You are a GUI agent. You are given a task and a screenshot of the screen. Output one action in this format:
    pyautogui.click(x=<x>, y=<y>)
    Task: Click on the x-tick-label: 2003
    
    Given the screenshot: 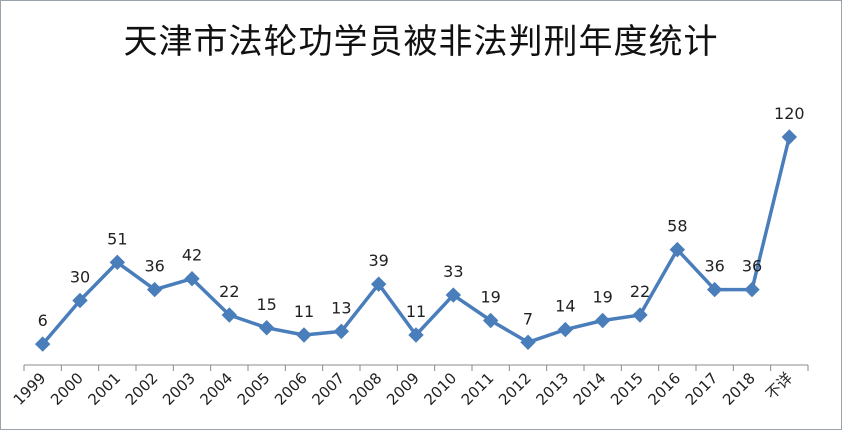 What is the action you would take?
    pyautogui.click(x=179, y=389)
    